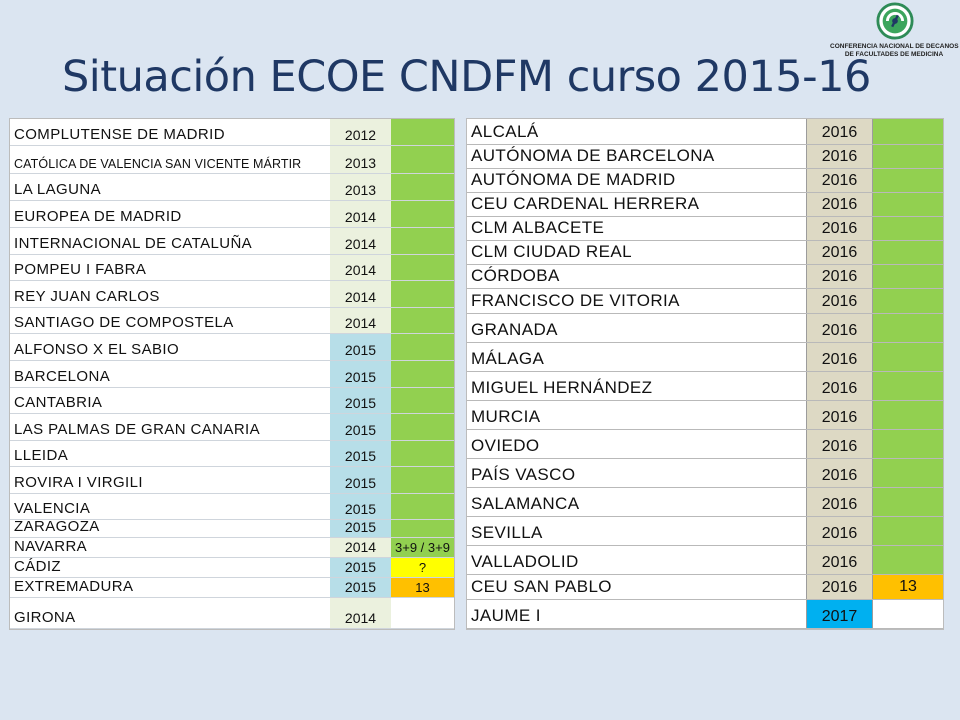  What do you see at coordinates (62, 376) in the screenshot?
I see `university-name: BARCELONA` at bounding box center [62, 376].